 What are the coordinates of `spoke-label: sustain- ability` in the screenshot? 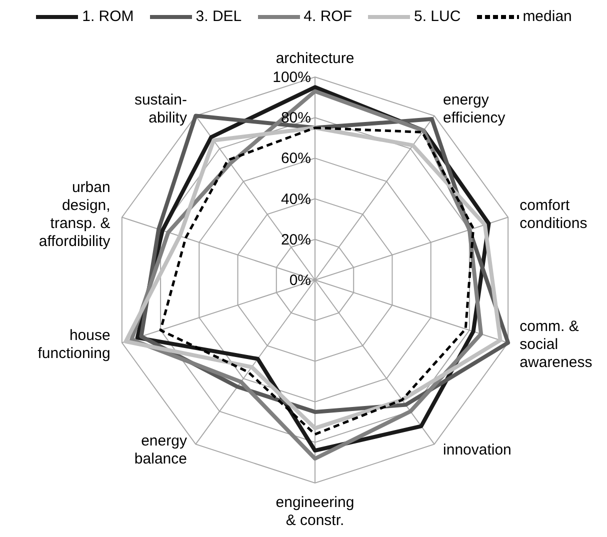 It's located at (161, 108).